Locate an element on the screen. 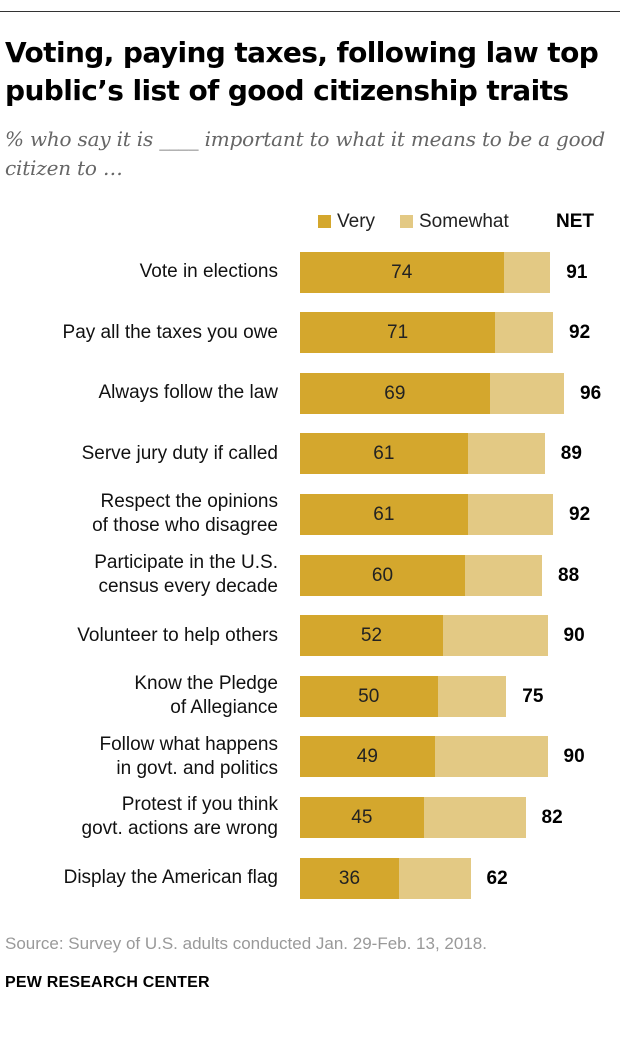 The height and width of the screenshot is (1038, 620). category-label: Always follow the law is located at coordinates (188, 393).